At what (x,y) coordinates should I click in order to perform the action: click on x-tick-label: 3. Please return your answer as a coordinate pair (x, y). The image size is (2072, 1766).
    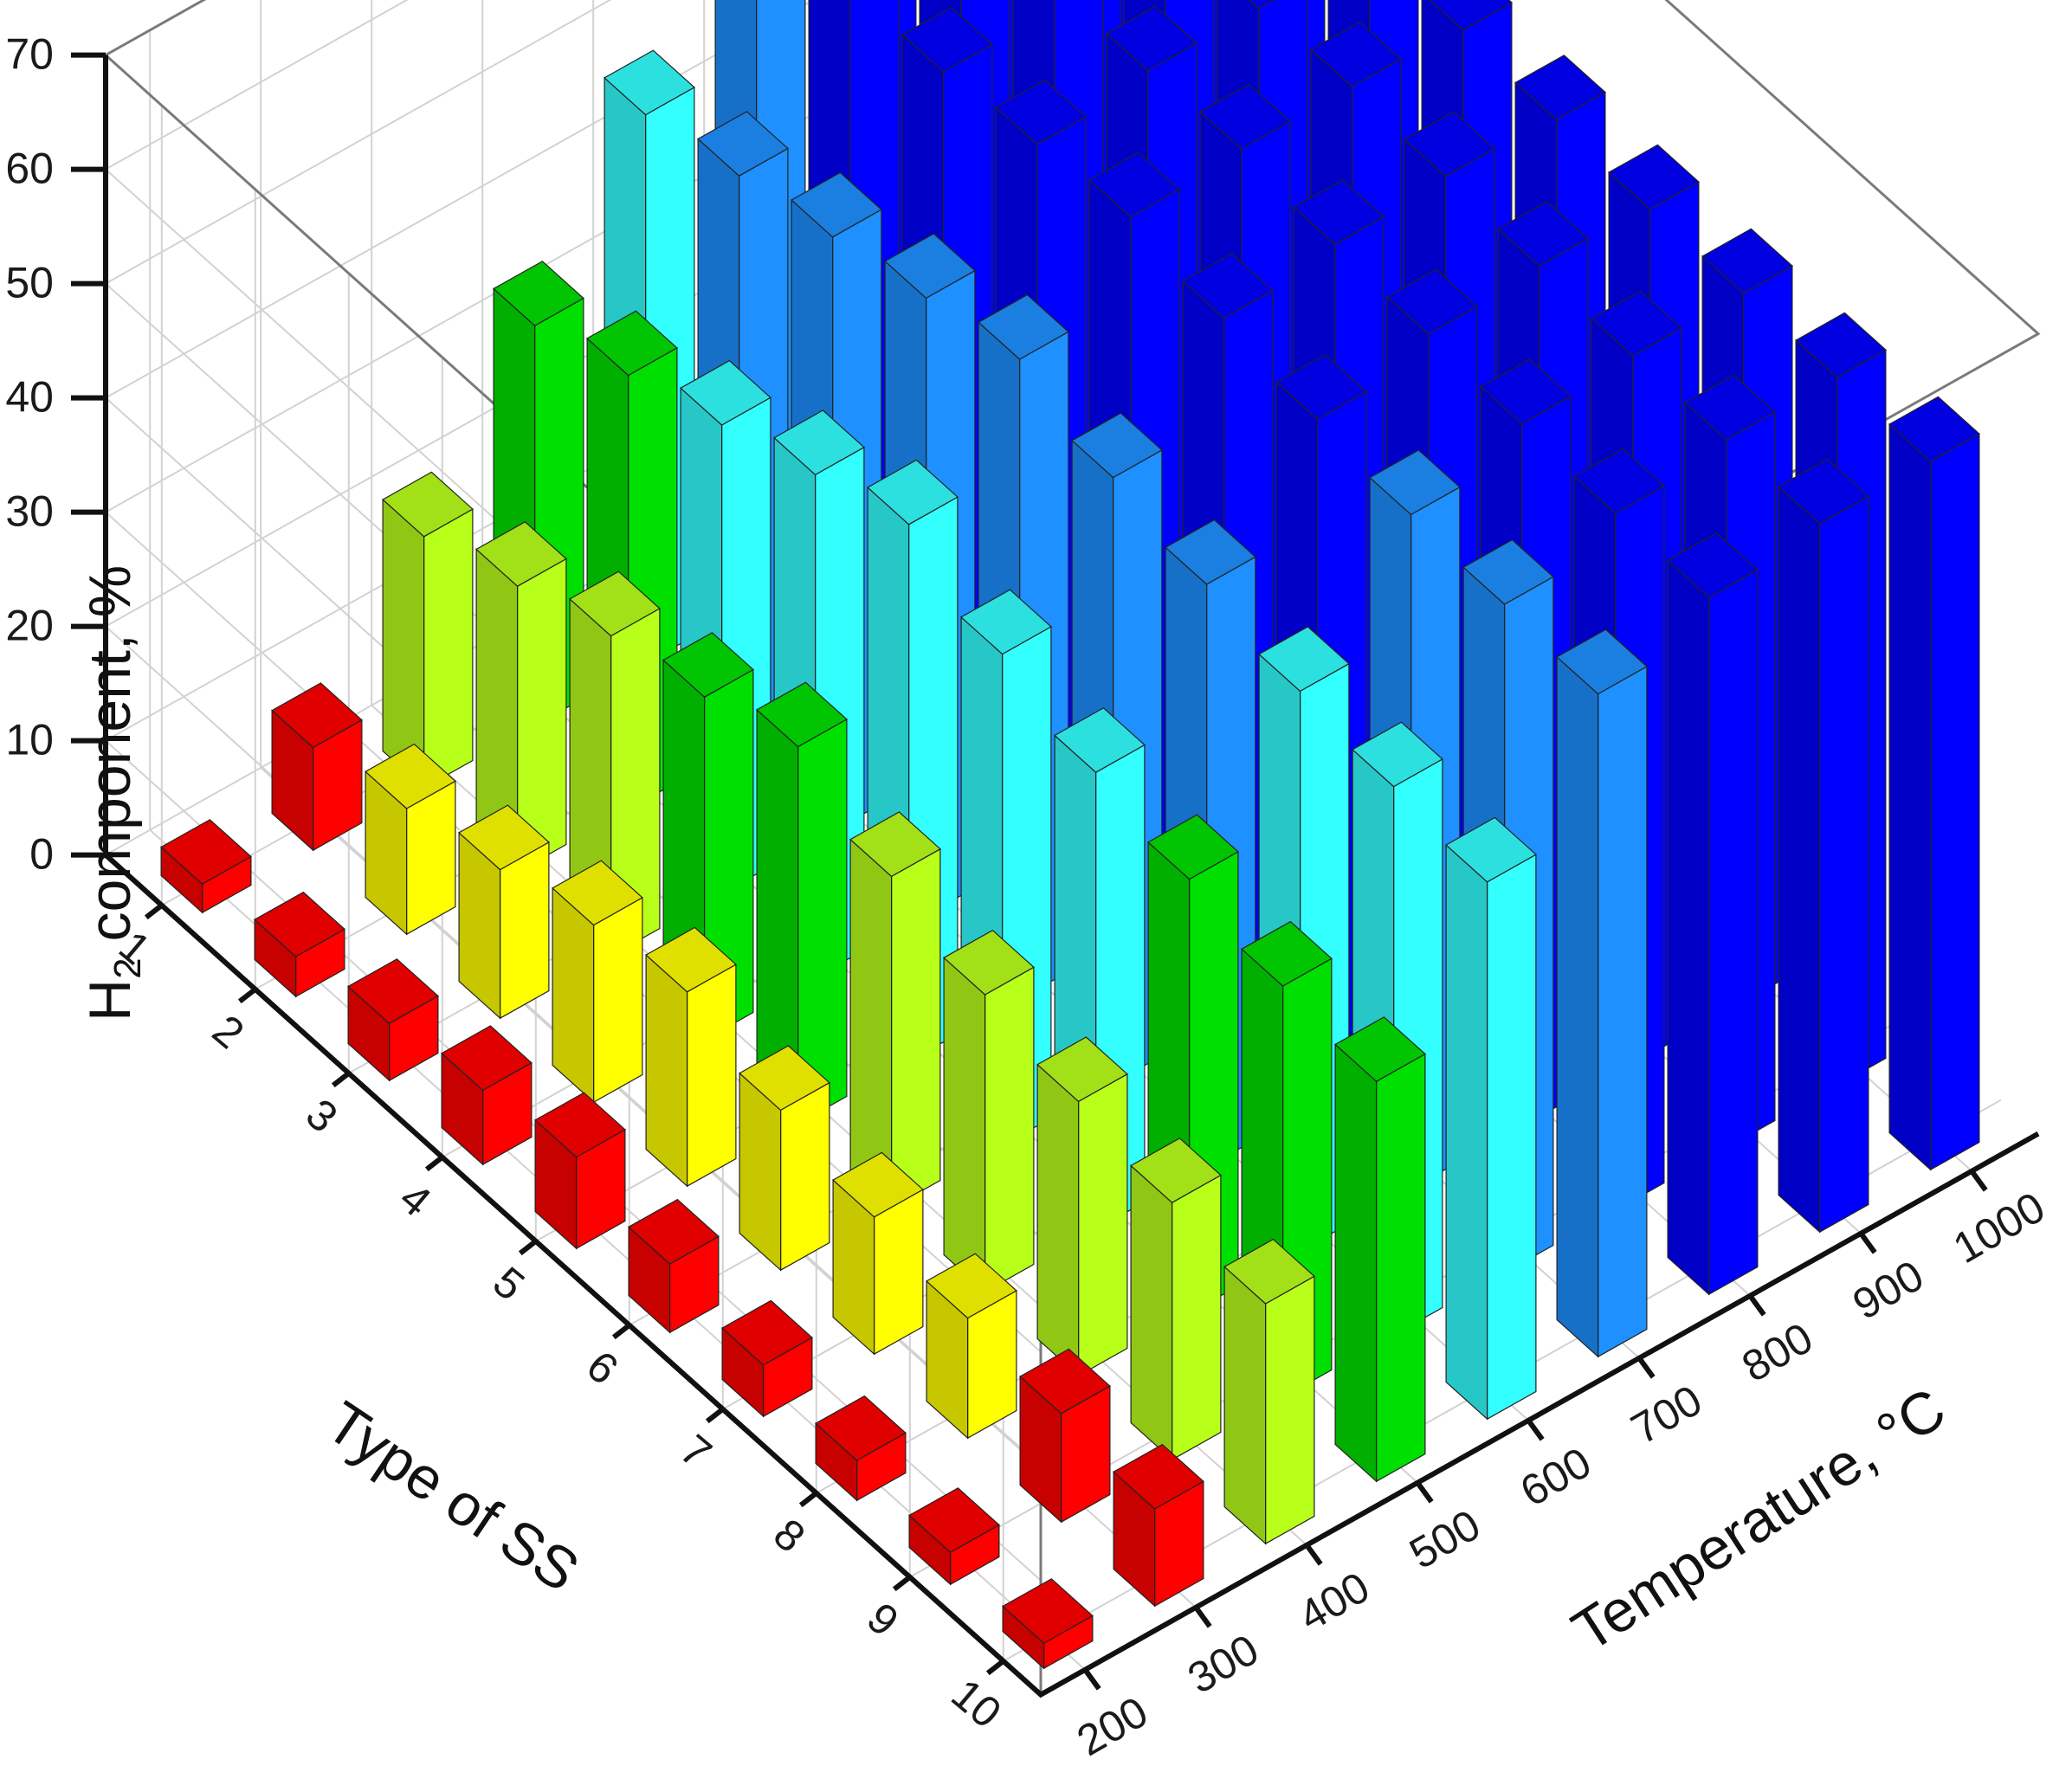
    Looking at the image, I should click on (321, 1115).